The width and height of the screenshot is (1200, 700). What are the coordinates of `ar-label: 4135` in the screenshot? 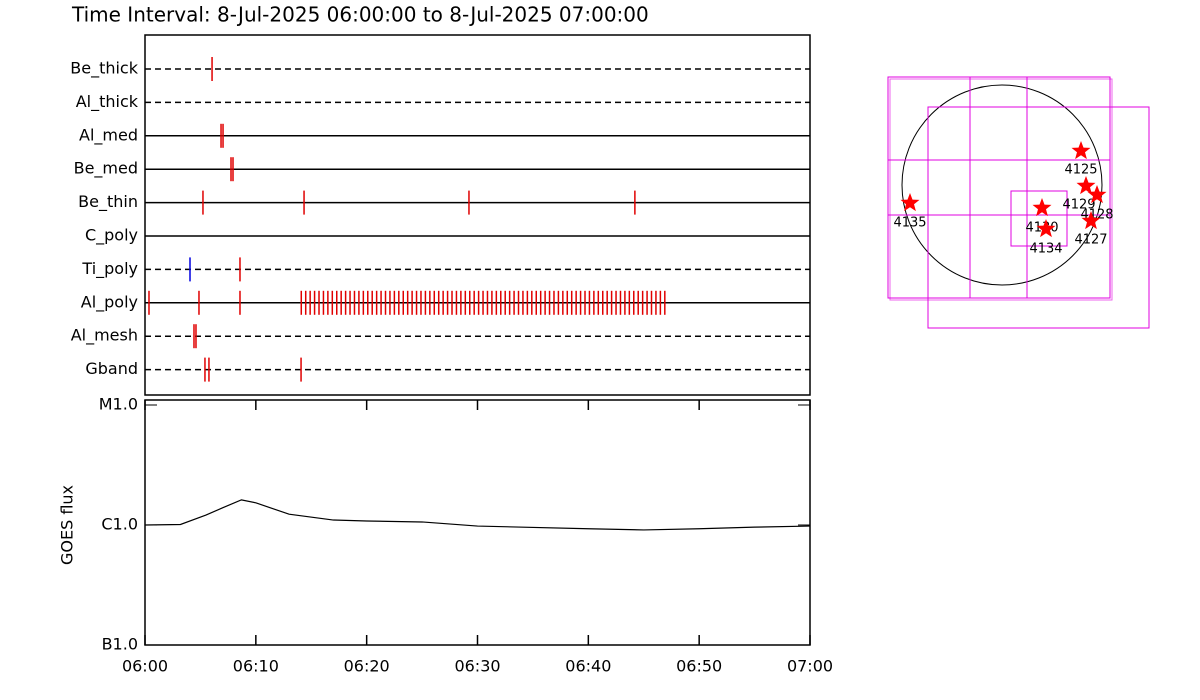 It's located at (909, 223).